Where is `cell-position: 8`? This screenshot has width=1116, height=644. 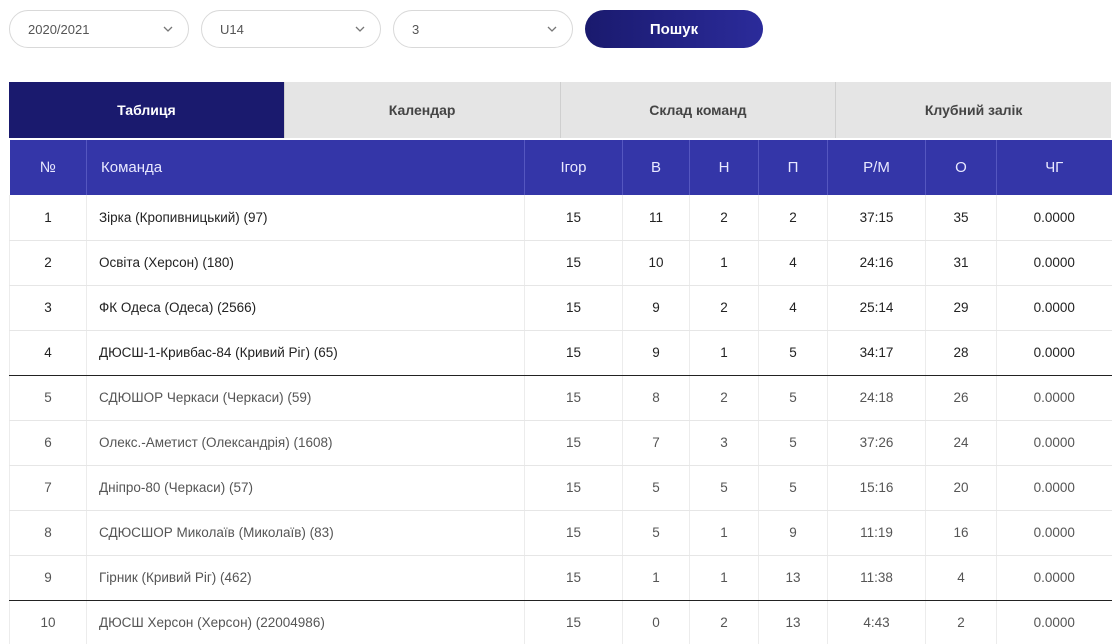 cell-position: 8 is located at coordinates (48, 533).